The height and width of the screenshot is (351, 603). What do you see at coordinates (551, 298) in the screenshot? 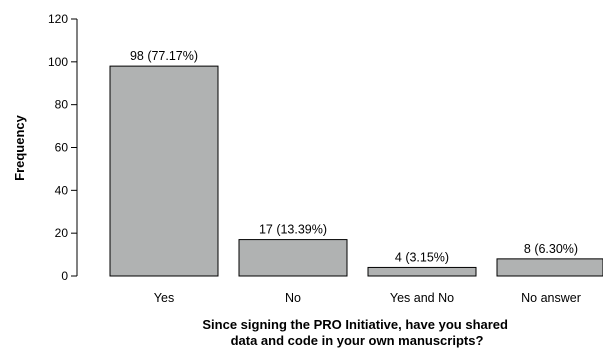
I see `category-label: No answer` at bounding box center [551, 298].